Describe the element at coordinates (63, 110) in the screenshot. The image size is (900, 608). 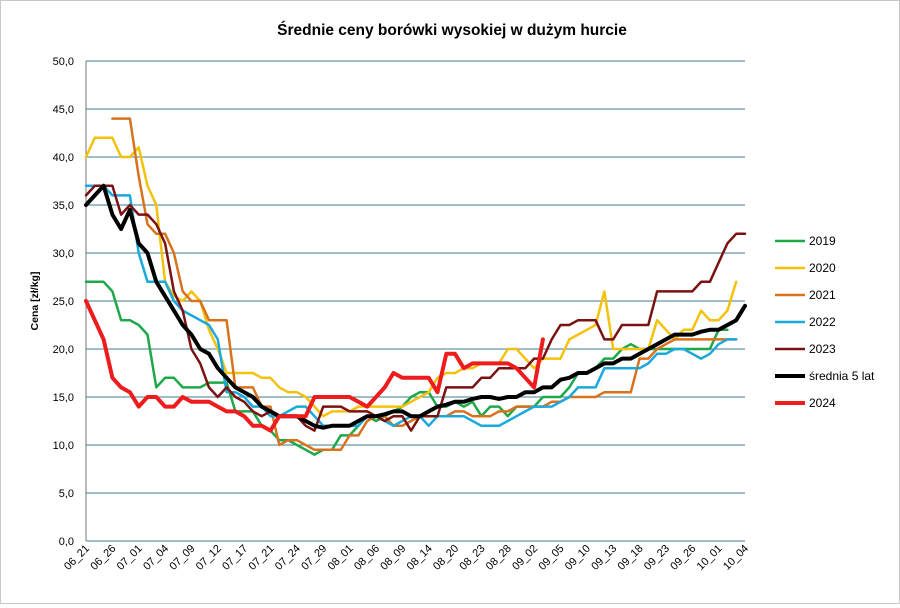
I see `y-tick-label: 45,0` at that location.